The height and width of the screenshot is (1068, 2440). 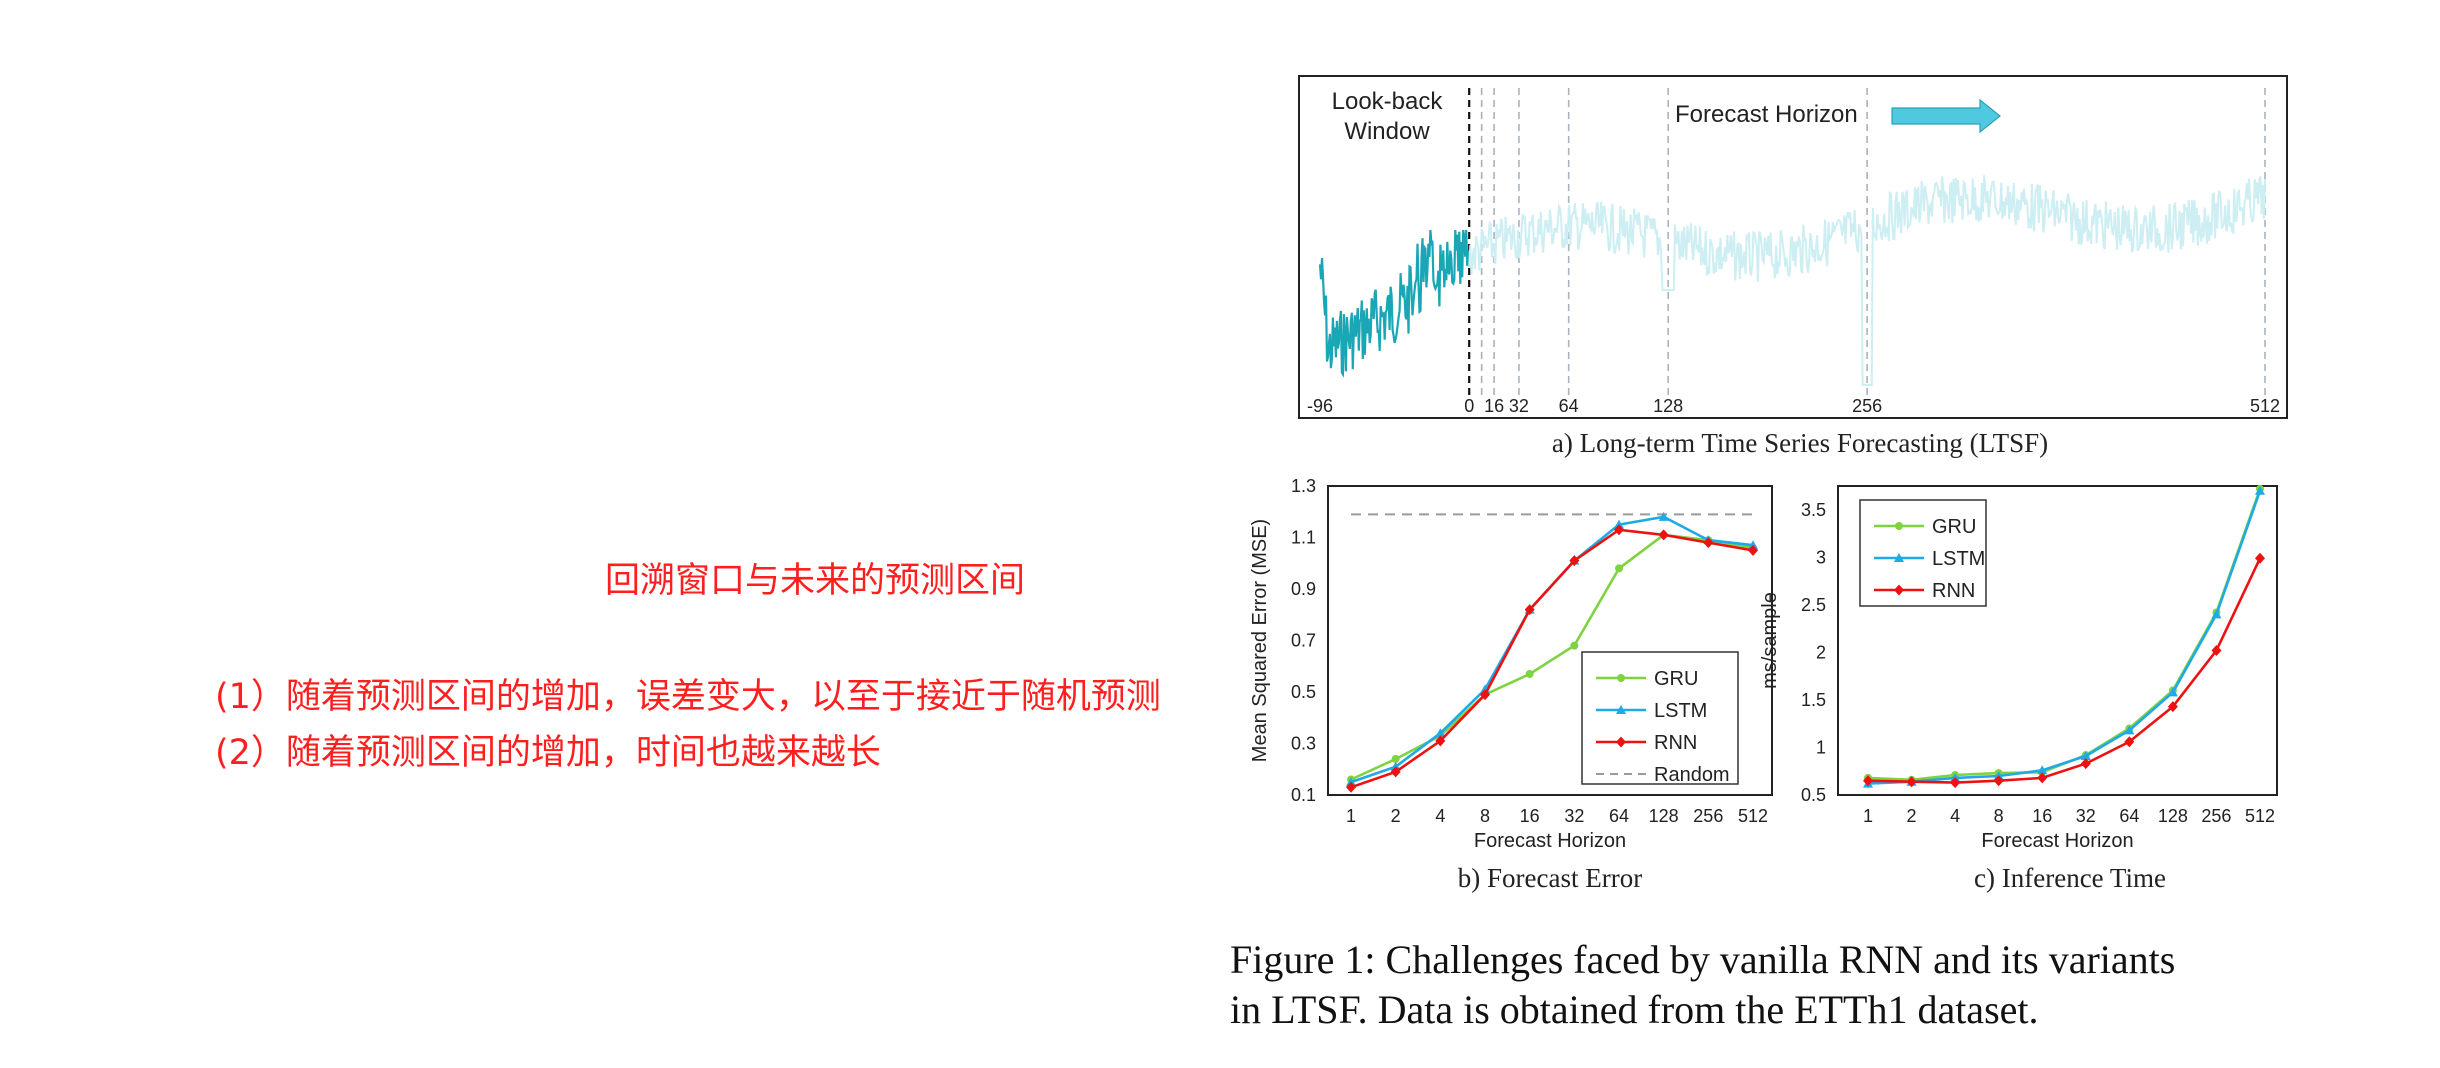 I want to click on chart-b-x-tick-0: 1, so click(x=1351, y=816).